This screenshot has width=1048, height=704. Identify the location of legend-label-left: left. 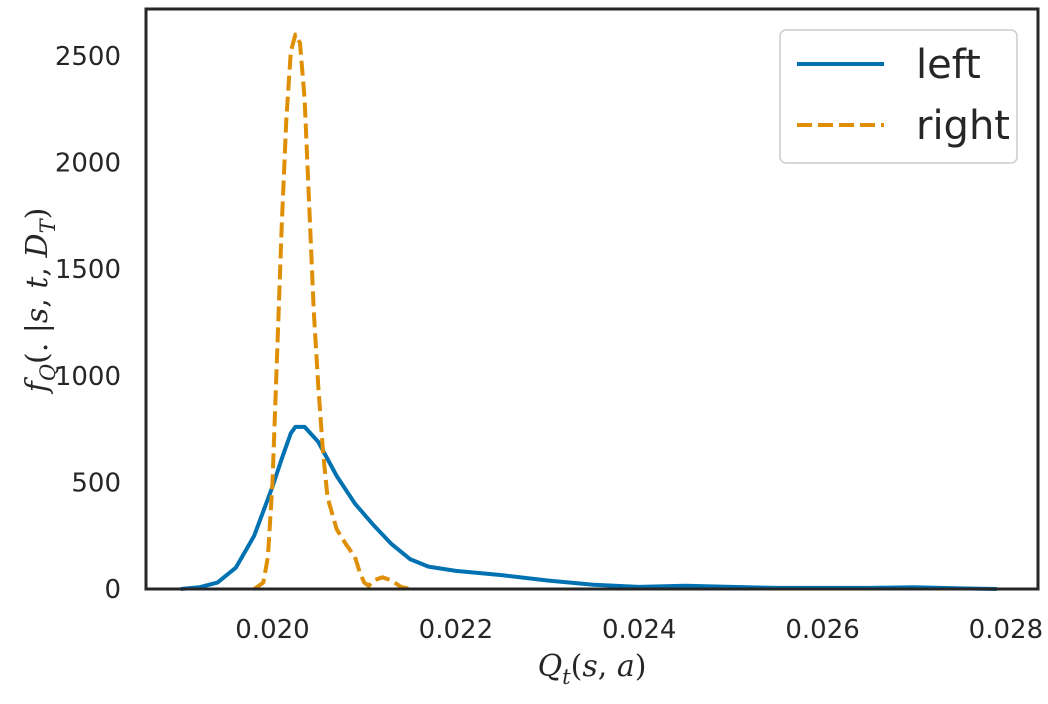
(948, 65).